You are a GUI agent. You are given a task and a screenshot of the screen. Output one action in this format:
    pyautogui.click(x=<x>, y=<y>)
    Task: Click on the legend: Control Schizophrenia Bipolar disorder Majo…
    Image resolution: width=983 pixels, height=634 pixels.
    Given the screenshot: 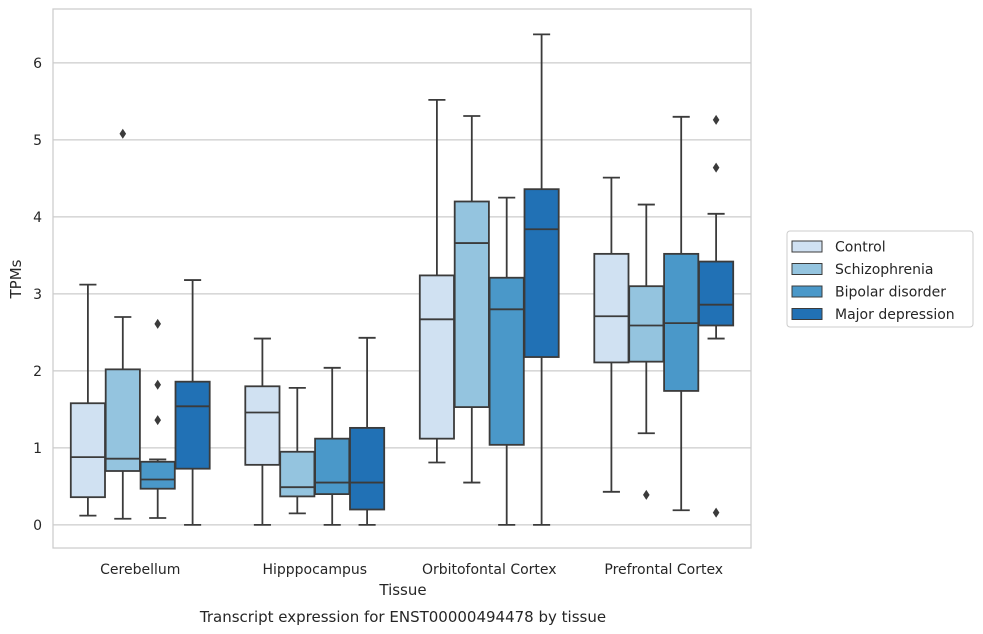 What is the action you would take?
    pyautogui.click(x=880, y=279)
    